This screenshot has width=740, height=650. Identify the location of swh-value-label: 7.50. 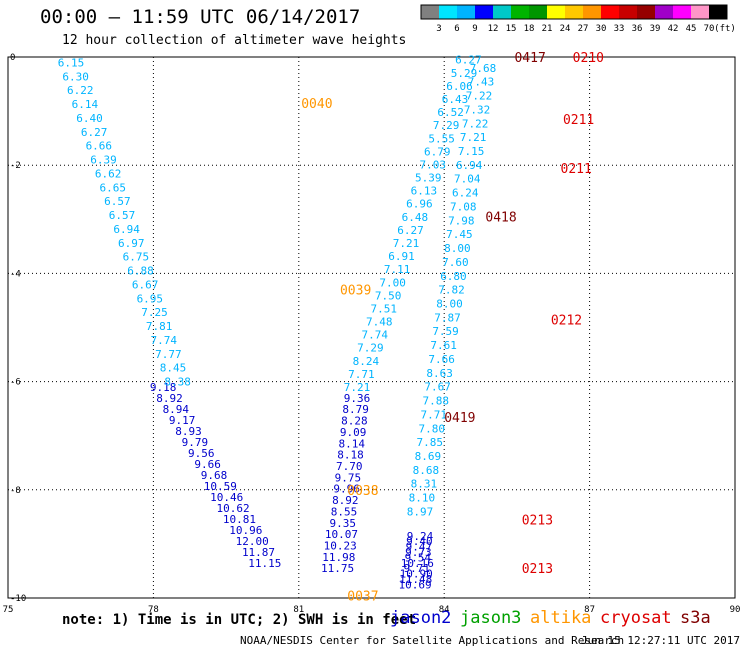
(388, 295).